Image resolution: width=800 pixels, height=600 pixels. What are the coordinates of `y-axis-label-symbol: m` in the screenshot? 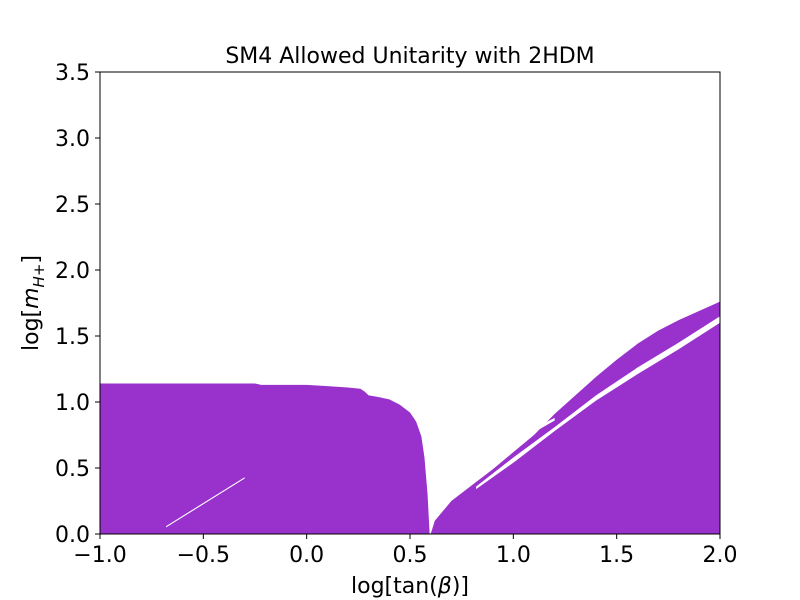 It's located at (31, 297).